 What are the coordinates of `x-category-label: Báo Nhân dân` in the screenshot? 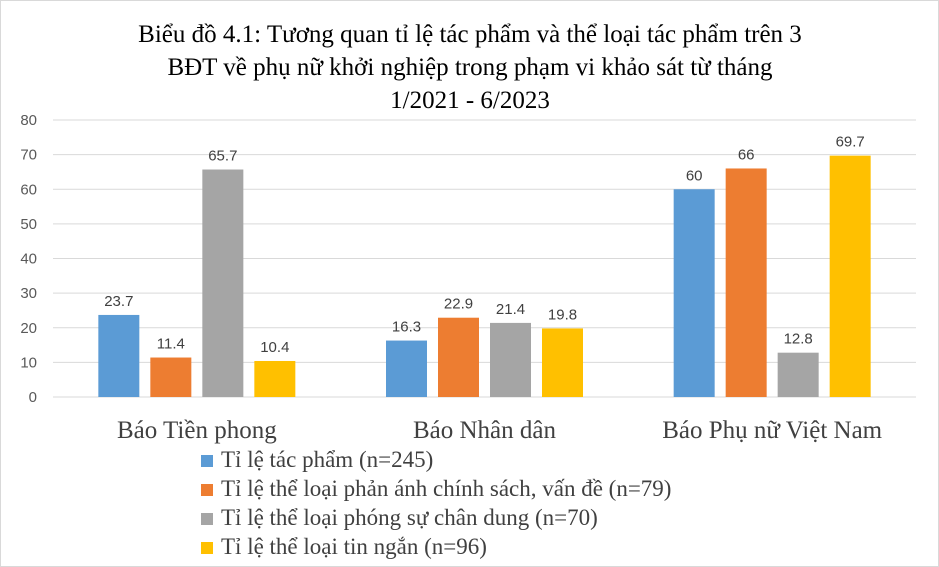 It's located at (485, 430).